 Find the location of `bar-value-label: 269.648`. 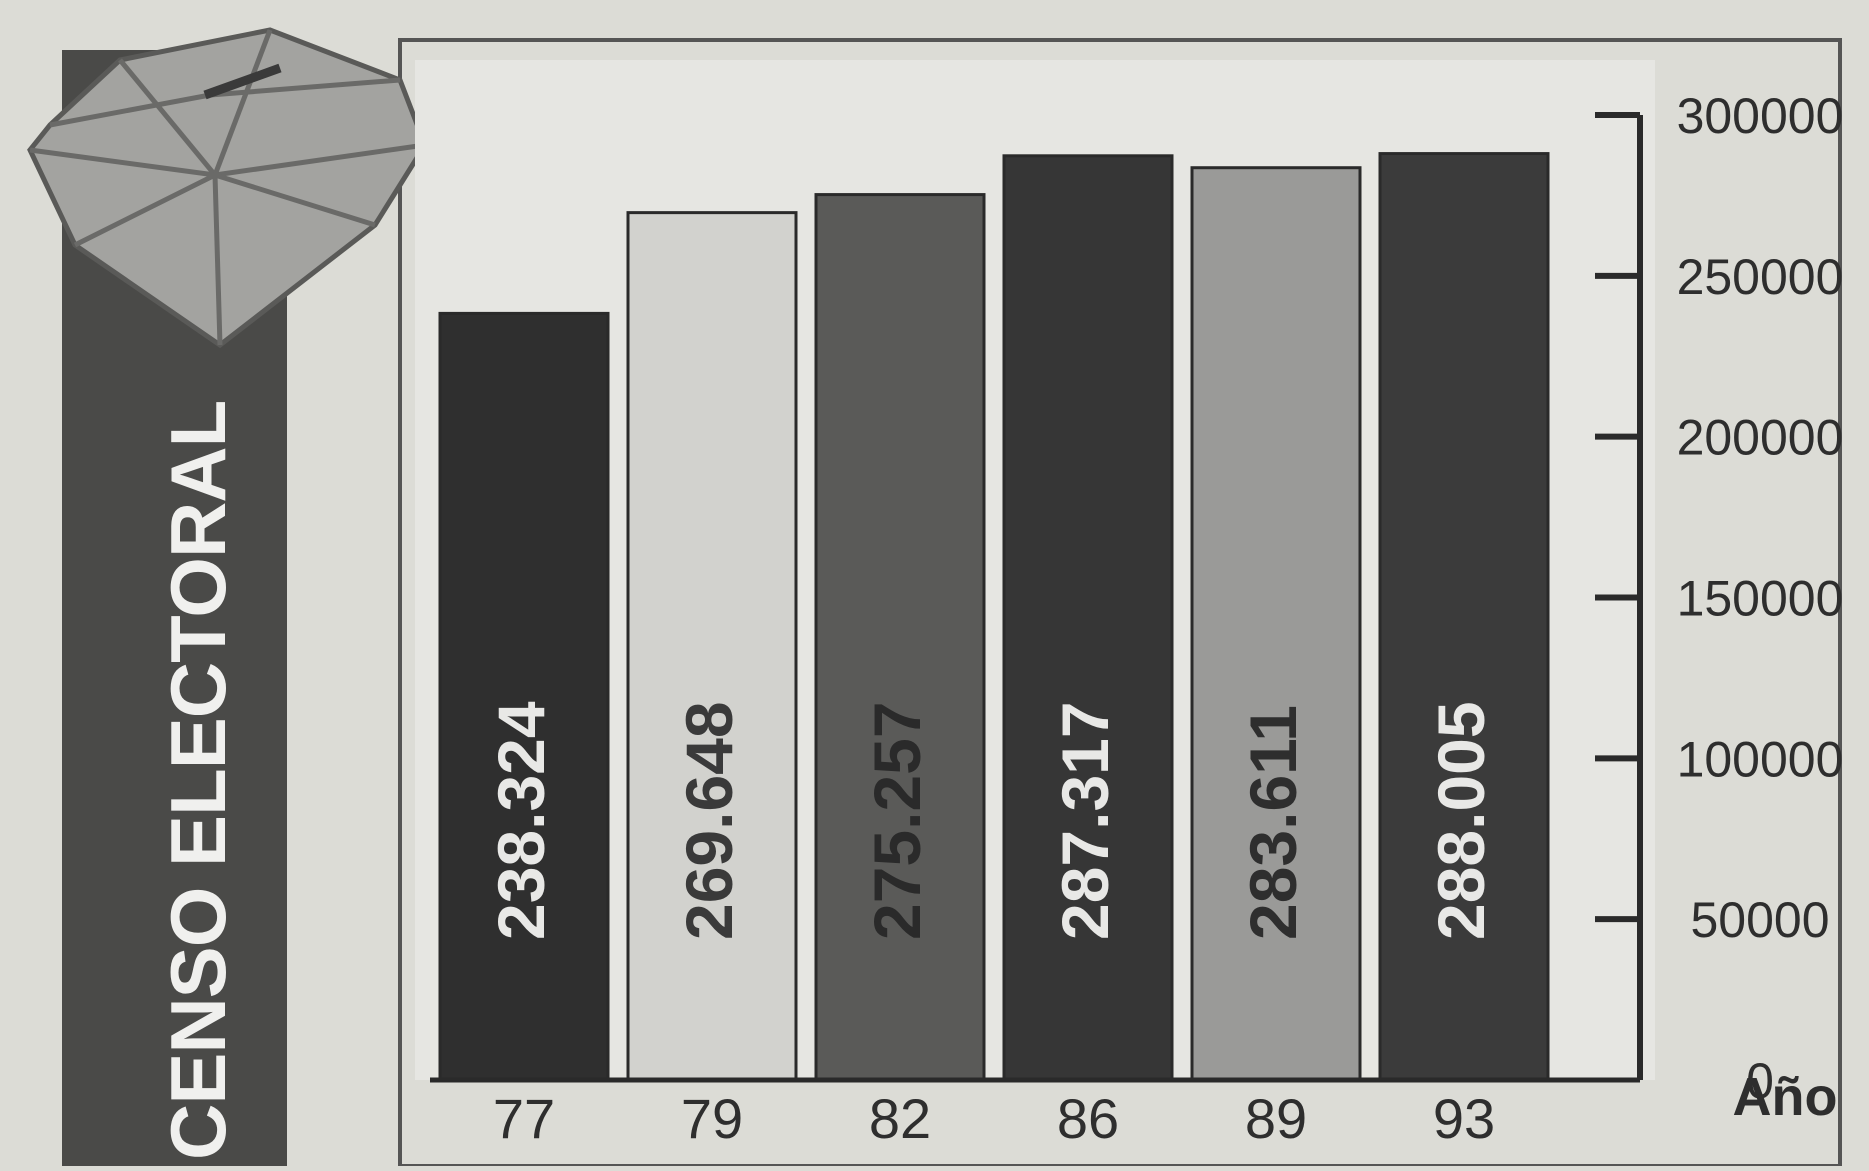

bar-value-label: 269.648 is located at coordinates (709, 820).